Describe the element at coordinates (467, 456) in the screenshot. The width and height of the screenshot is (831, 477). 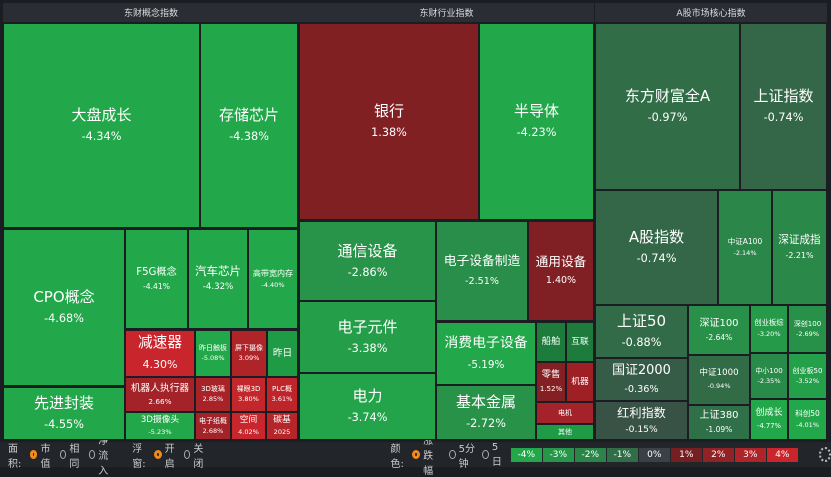
I see `radio-label: 5分钟` at that location.